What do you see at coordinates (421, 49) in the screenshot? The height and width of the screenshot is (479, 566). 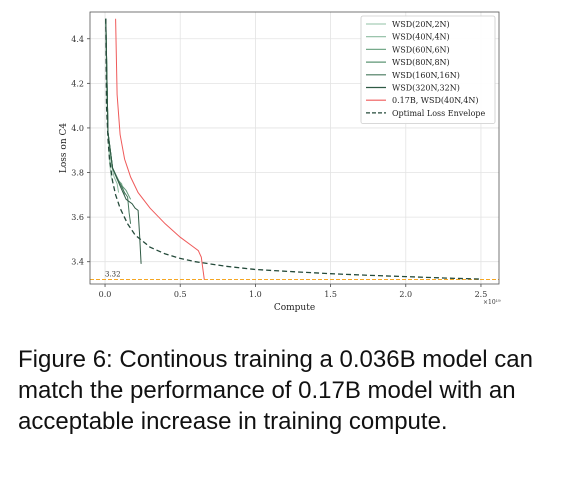 I see `legend-entry: WSD(60N,6N)` at bounding box center [421, 49].